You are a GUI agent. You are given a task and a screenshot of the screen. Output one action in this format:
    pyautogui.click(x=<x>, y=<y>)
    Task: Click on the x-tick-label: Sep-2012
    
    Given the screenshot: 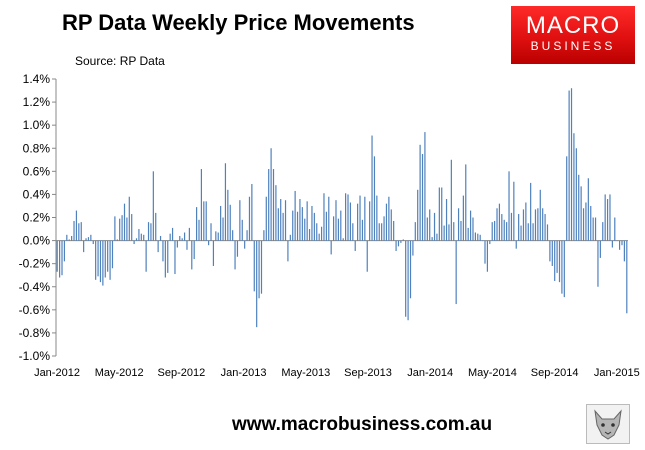 What is the action you would take?
    pyautogui.click(x=182, y=373)
    